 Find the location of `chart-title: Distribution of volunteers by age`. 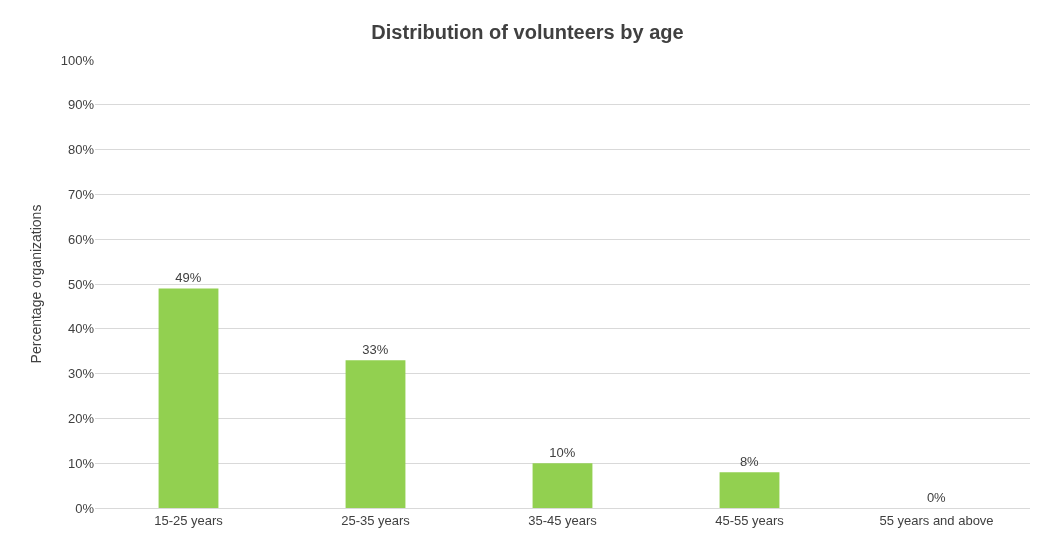

chart-title: Distribution of volunteers by age is located at coordinates (527, 31).